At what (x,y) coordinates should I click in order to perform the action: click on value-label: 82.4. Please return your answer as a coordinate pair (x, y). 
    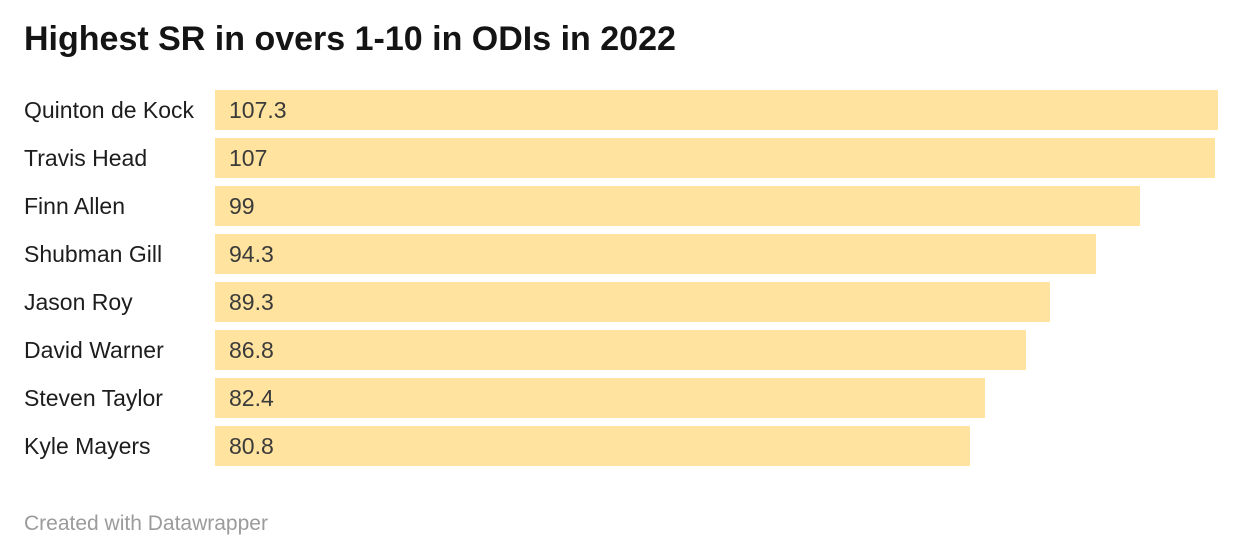
    Looking at the image, I should click on (251, 397).